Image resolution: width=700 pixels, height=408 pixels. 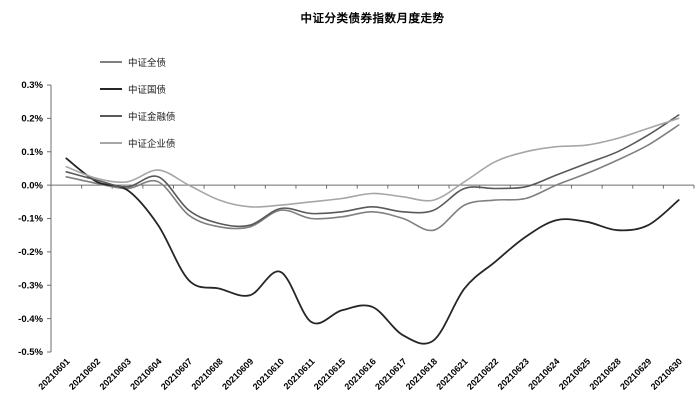 I want to click on x-axis-label: 20210629, so click(x=635, y=373).